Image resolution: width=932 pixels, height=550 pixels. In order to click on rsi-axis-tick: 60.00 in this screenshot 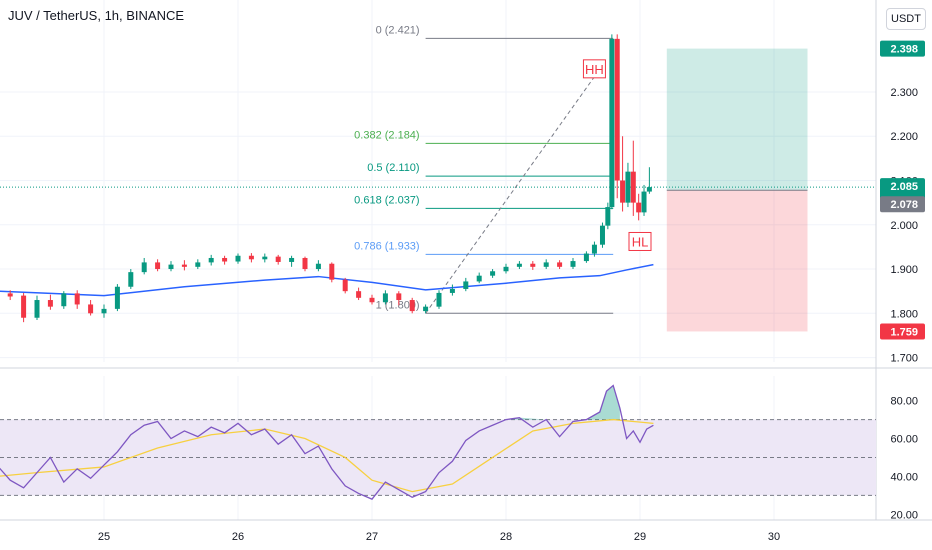, I will do `click(904, 440)`.